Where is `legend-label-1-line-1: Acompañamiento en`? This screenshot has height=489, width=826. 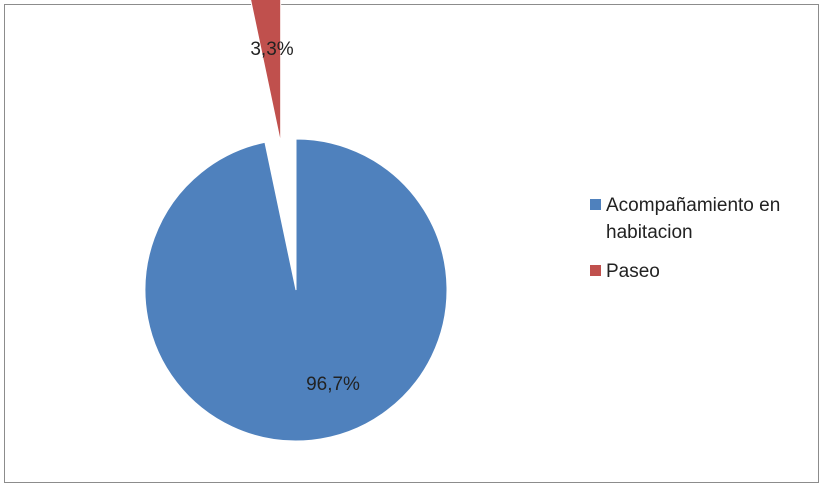 legend-label-1-line-1: Acompañamiento en is located at coordinates (693, 205).